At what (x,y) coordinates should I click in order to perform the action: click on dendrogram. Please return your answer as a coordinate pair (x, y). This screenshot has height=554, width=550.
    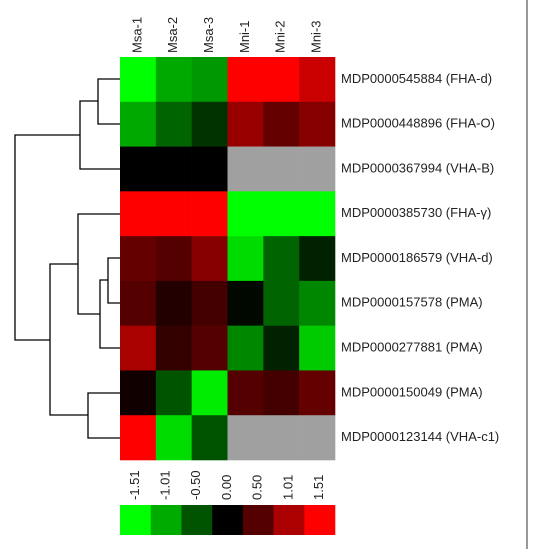
    Looking at the image, I should click on (67, 258).